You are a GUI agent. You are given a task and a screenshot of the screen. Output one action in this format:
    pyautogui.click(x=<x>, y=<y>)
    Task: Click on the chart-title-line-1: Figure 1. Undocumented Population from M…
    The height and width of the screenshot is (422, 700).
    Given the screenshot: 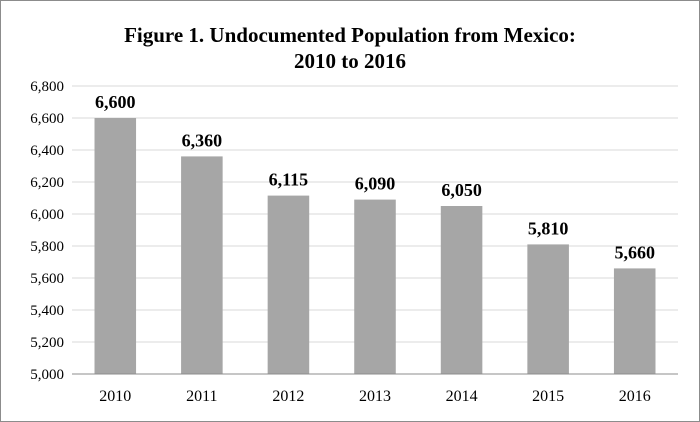 What is the action you would take?
    pyautogui.click(x=350, y=35)
    